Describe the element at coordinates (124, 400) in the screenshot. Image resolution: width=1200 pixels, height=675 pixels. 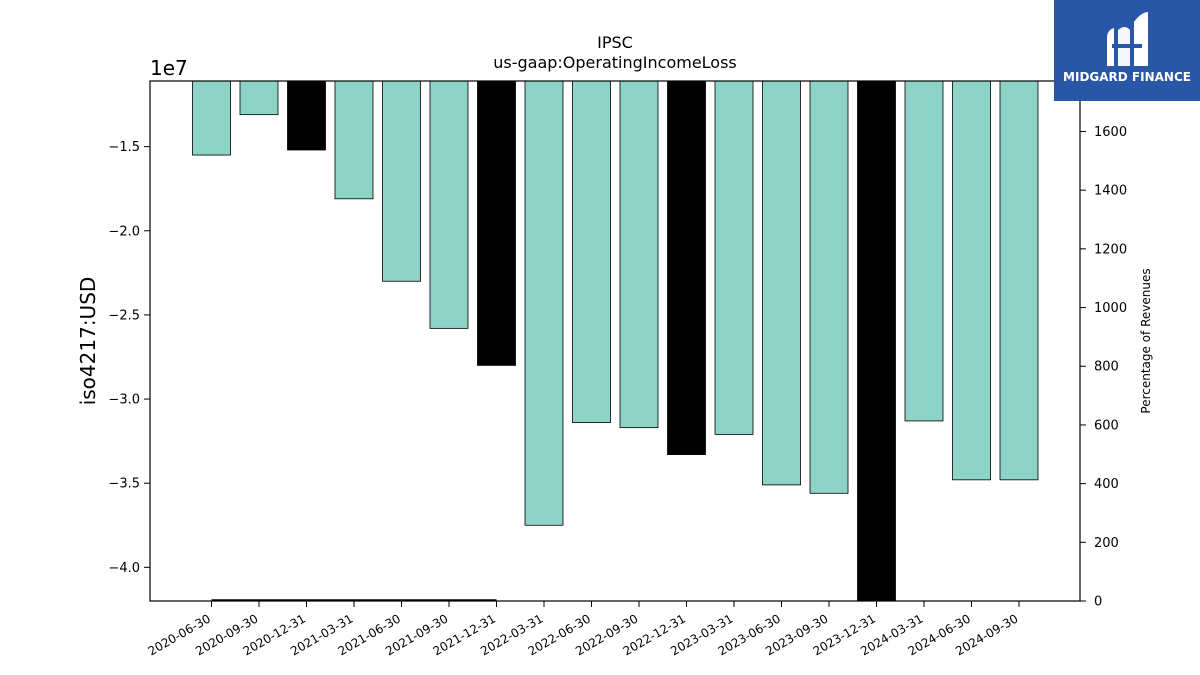
I see `y-tick-label: −3.0` at that location.